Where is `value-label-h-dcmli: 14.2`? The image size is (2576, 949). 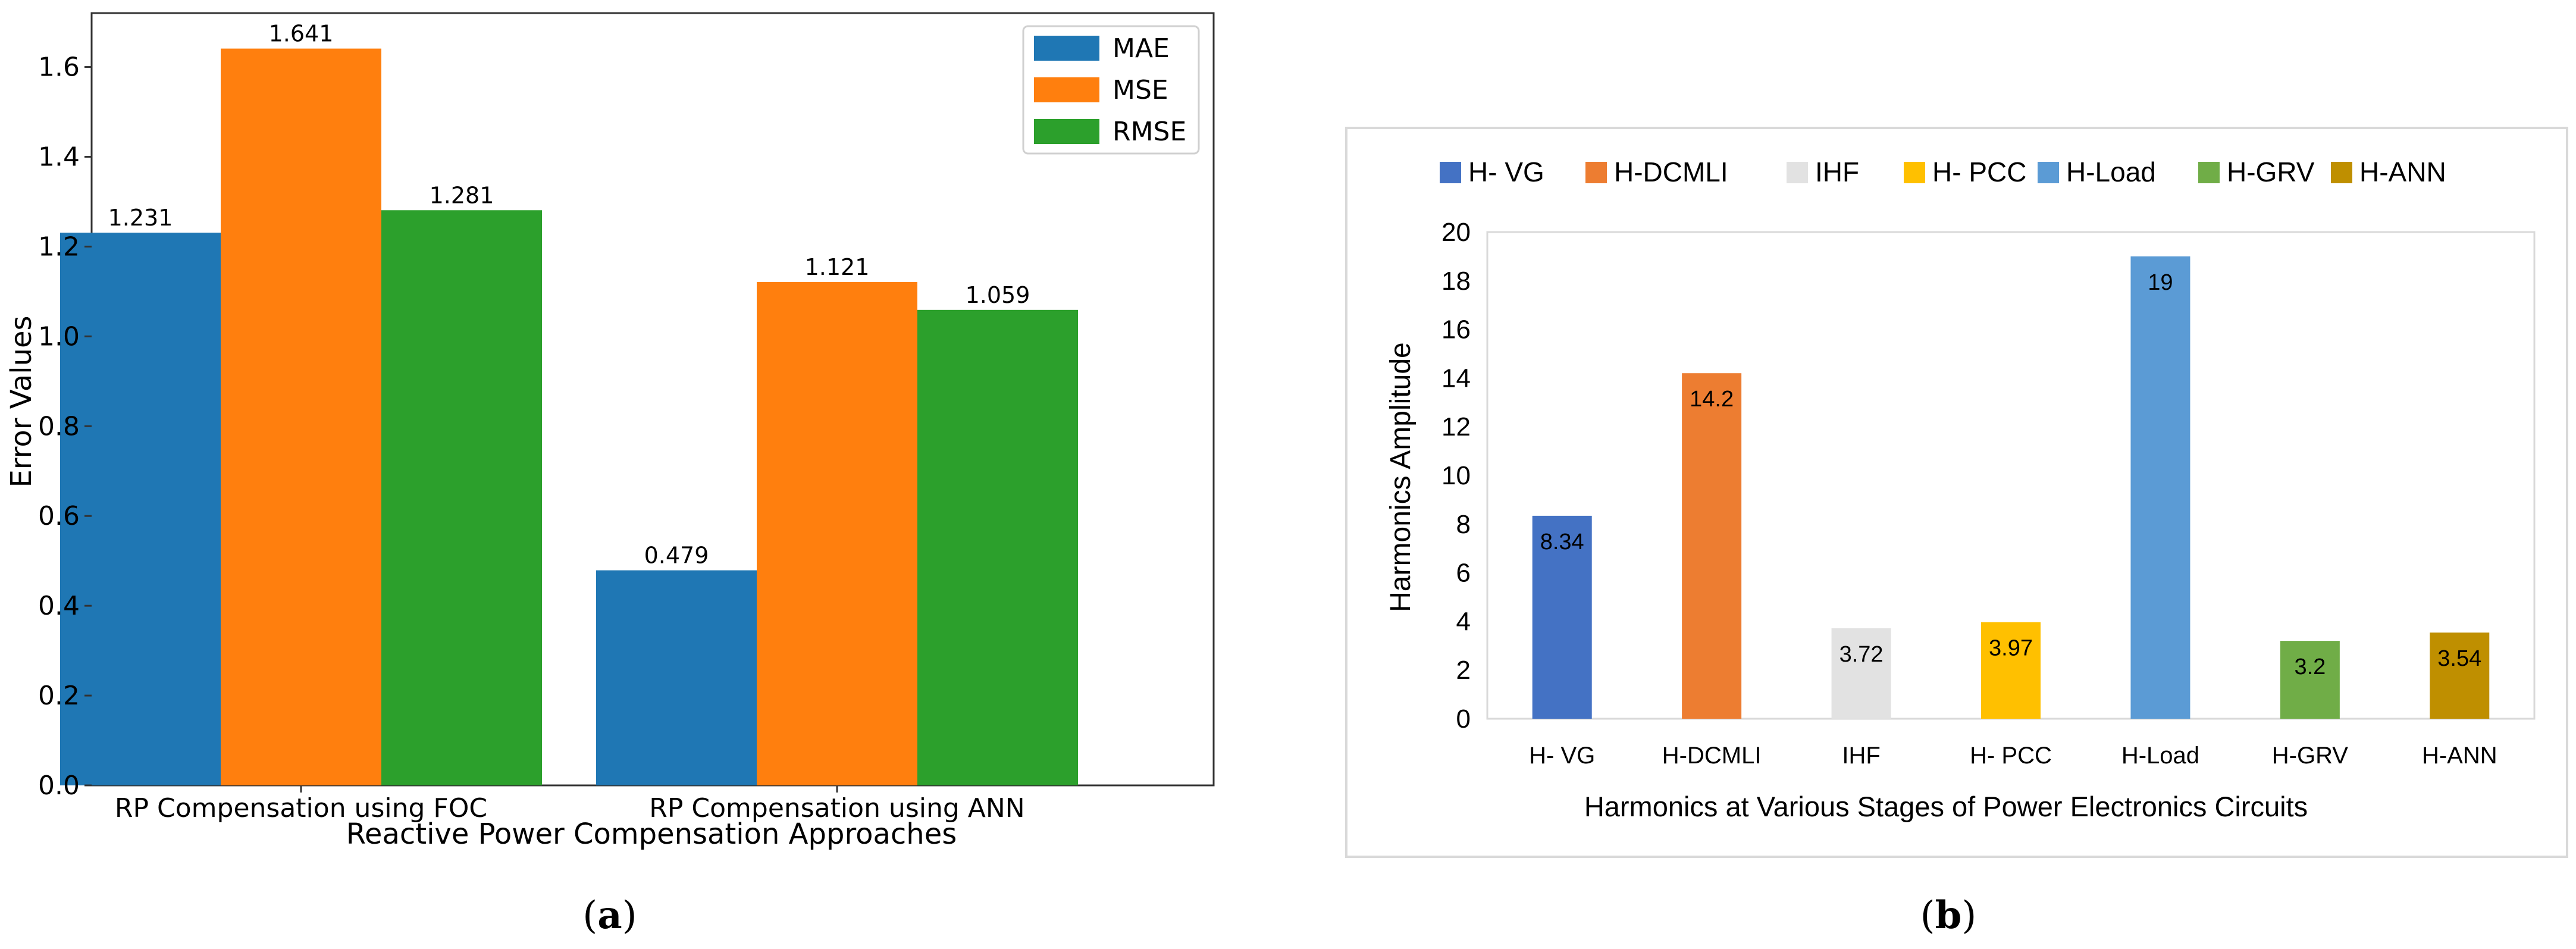 value-label-h-dcmli: 14.2 is located at coordinates (1712, 399).